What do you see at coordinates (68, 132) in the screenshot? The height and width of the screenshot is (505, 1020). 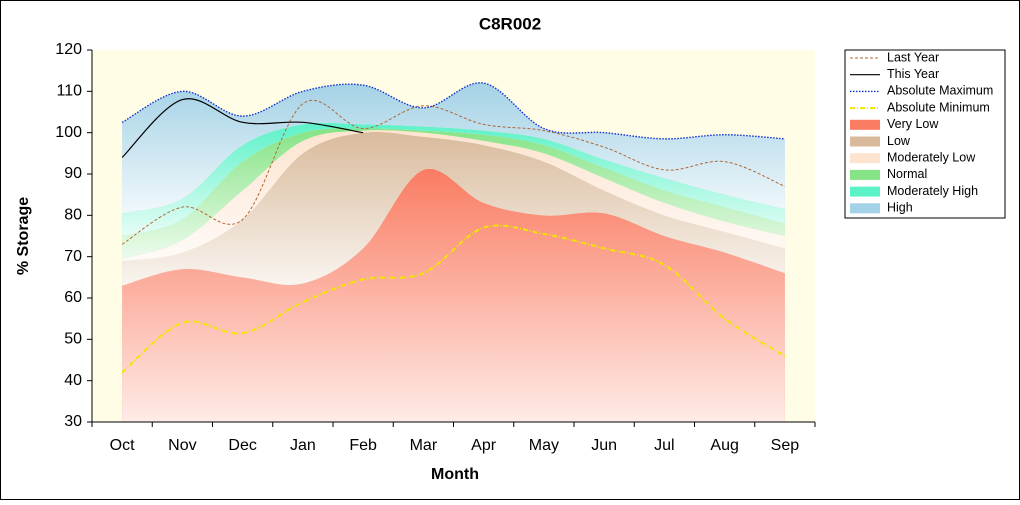 I see `y-tick-label: 100` at bounding box center [68, 132].